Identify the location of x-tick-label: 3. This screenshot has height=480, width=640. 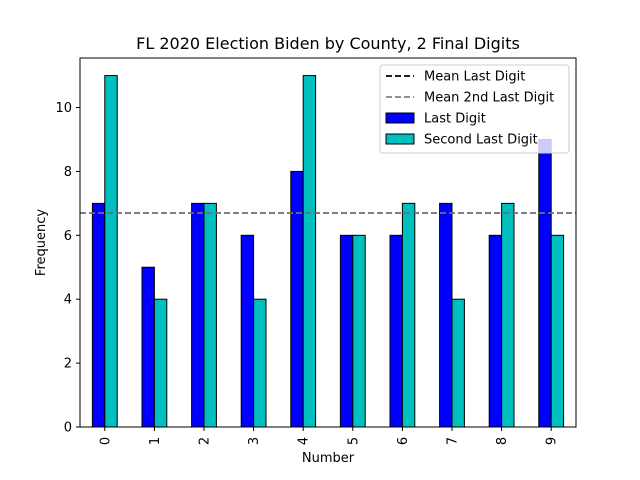
(254, 441).